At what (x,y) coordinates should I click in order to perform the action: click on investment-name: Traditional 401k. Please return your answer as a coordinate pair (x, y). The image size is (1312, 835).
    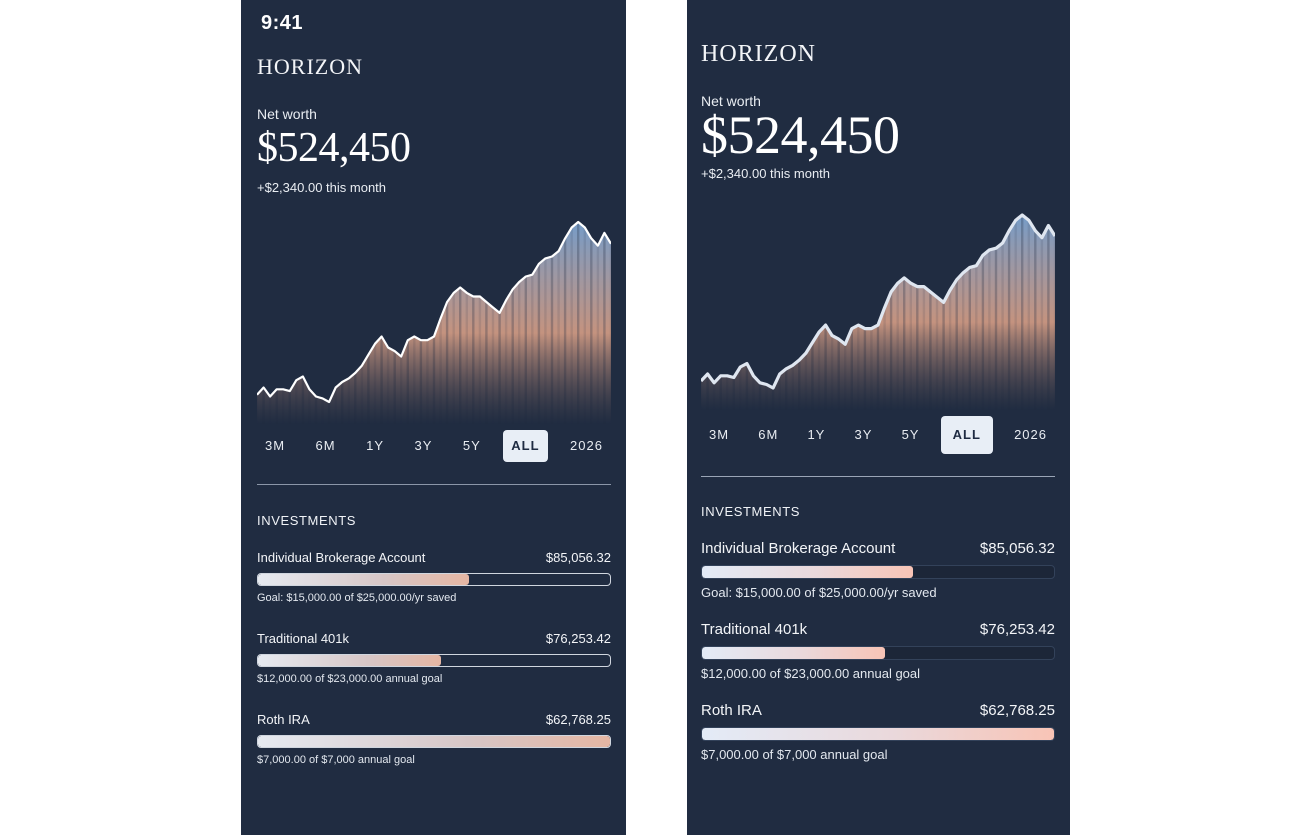
    Looking at the image, I should click on (754, 629).